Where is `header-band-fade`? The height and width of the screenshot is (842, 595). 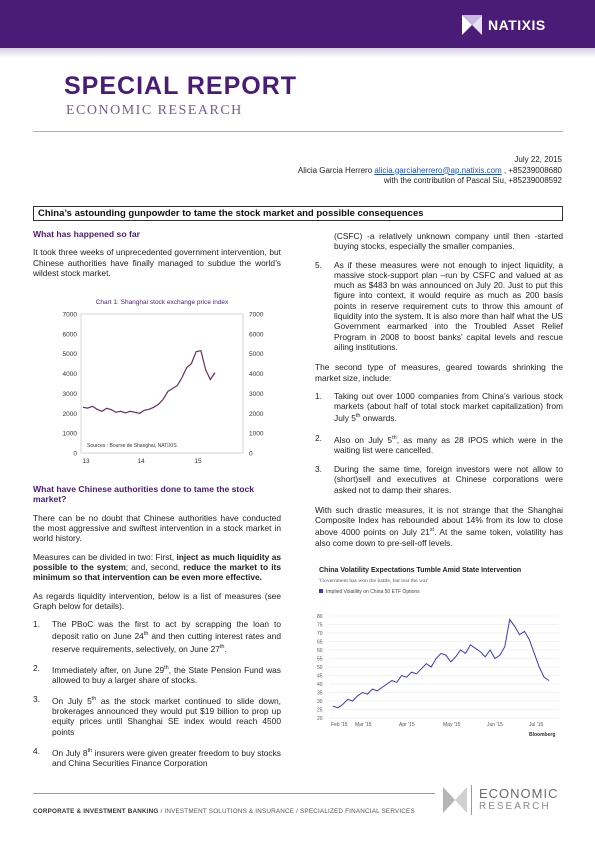 header-band-fade is located at coordinates (297, 53).